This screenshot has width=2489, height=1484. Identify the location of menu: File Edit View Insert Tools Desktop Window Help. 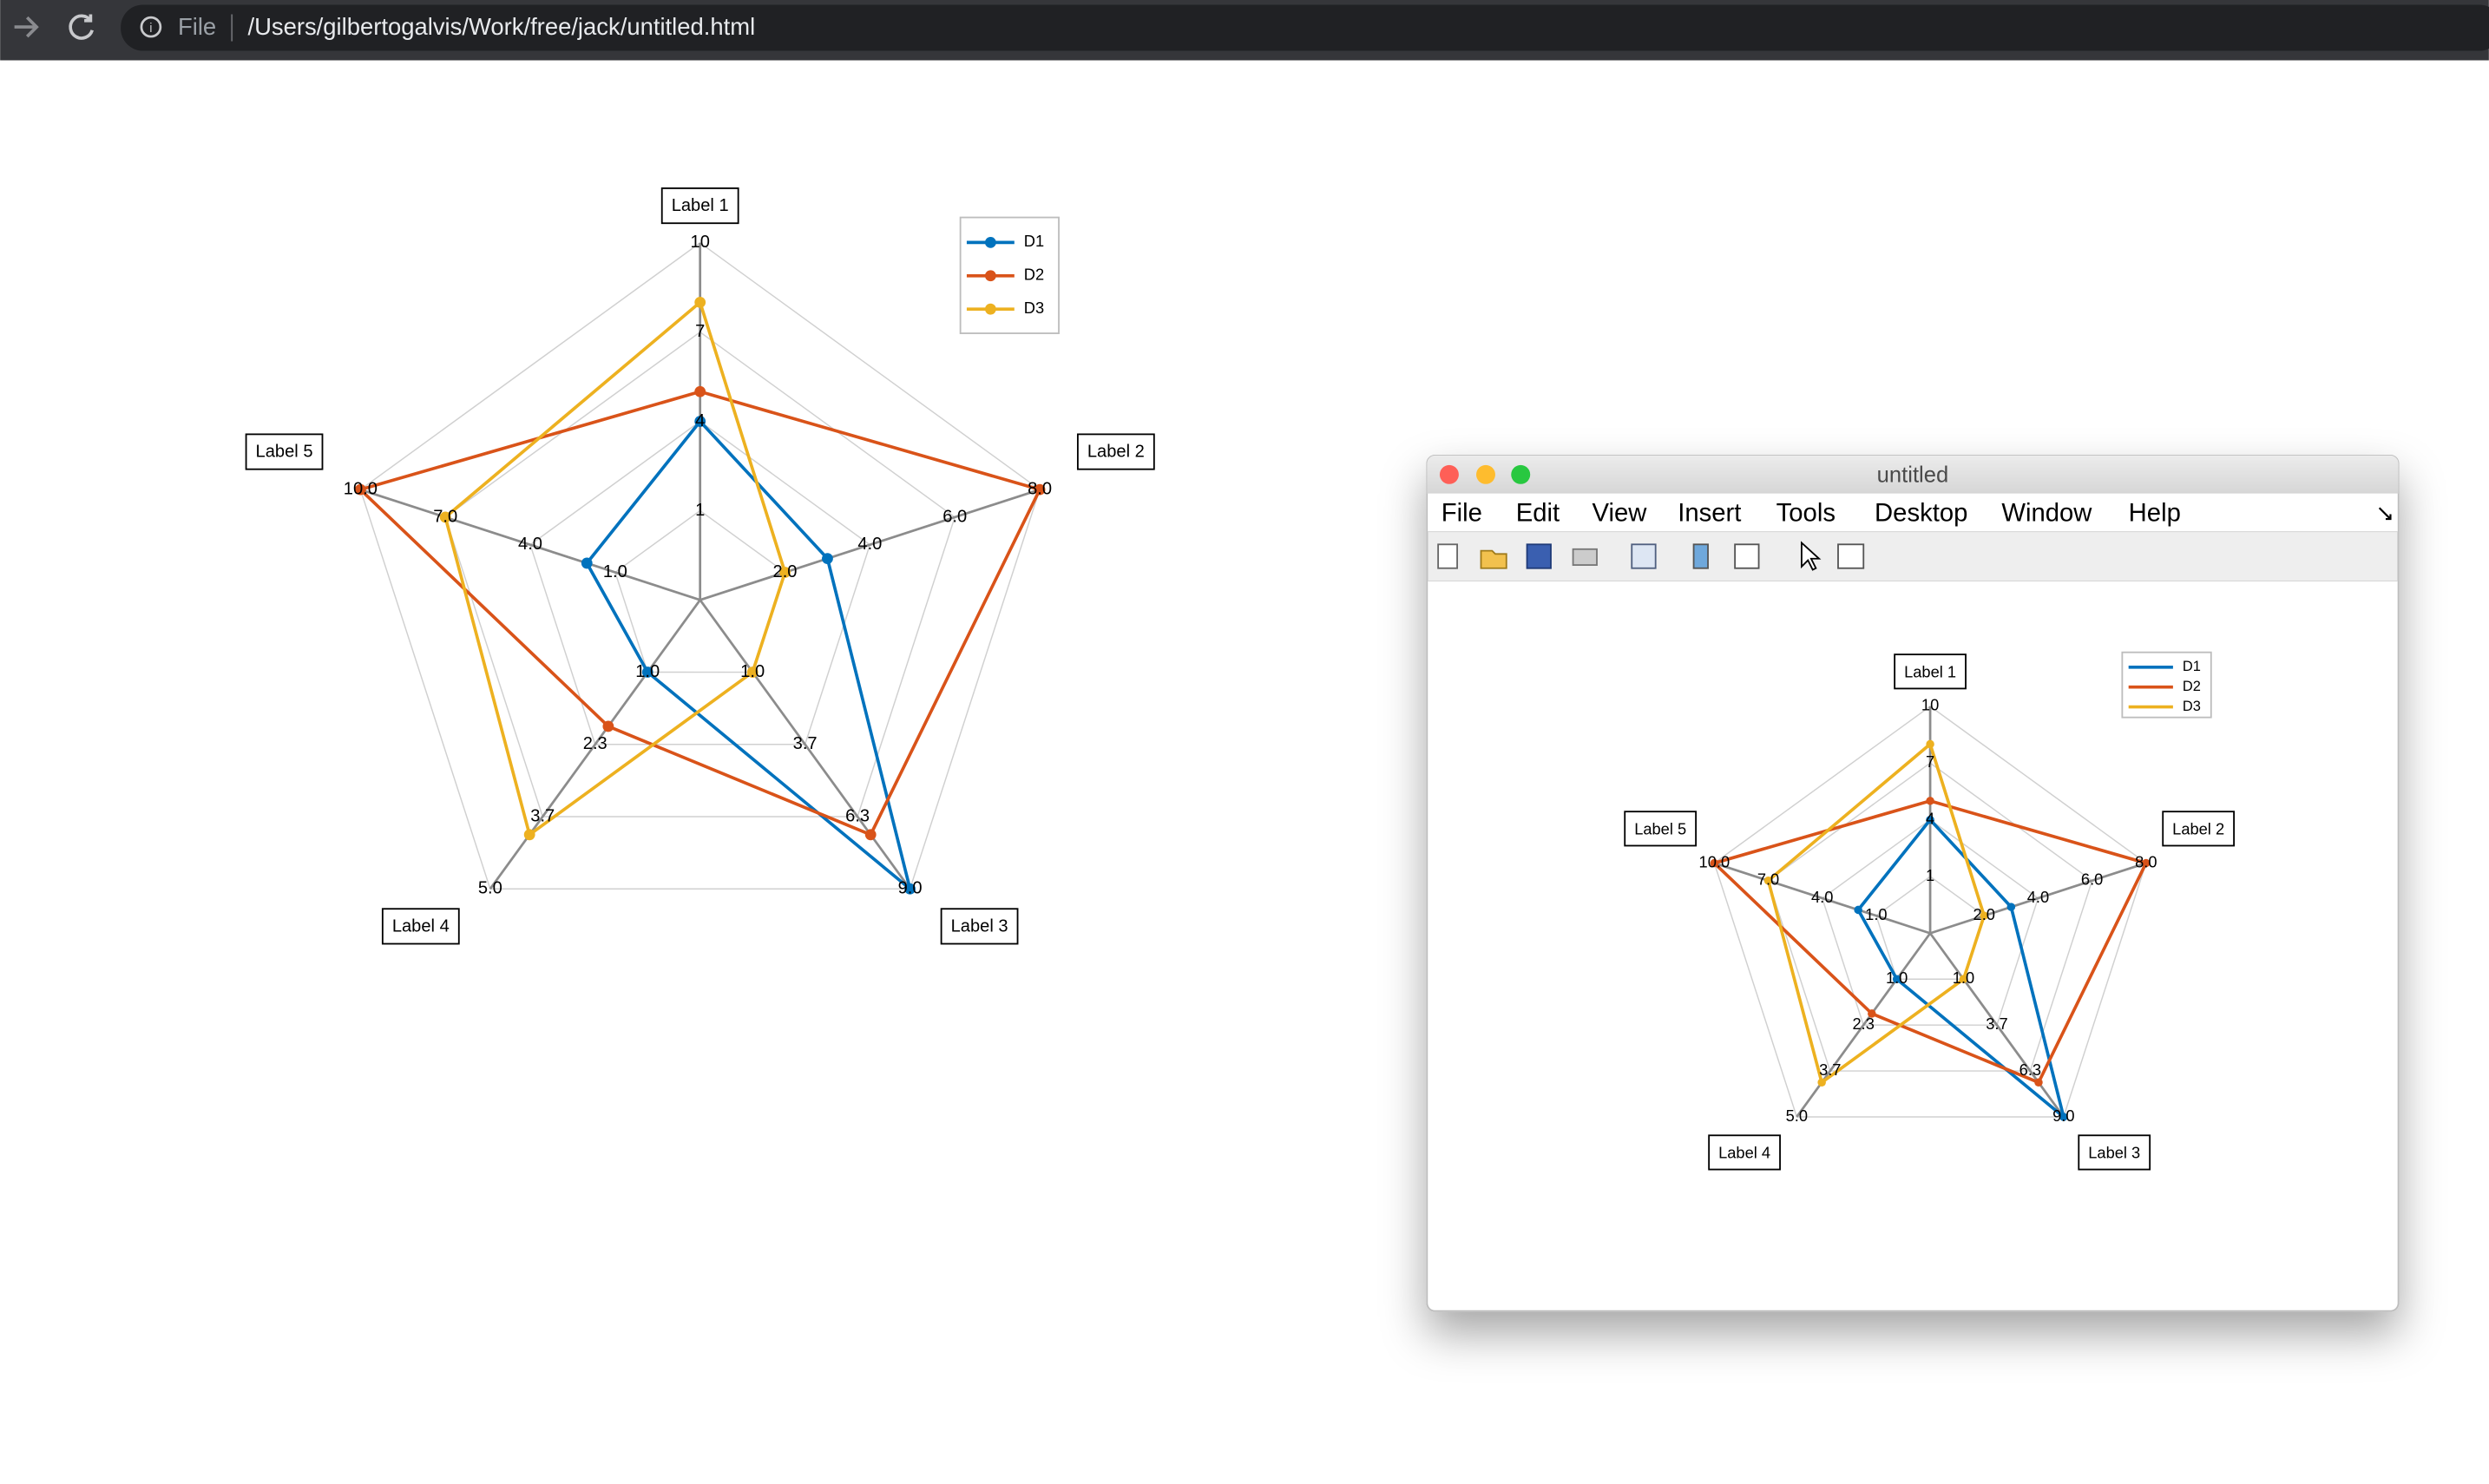
(1811, 513).